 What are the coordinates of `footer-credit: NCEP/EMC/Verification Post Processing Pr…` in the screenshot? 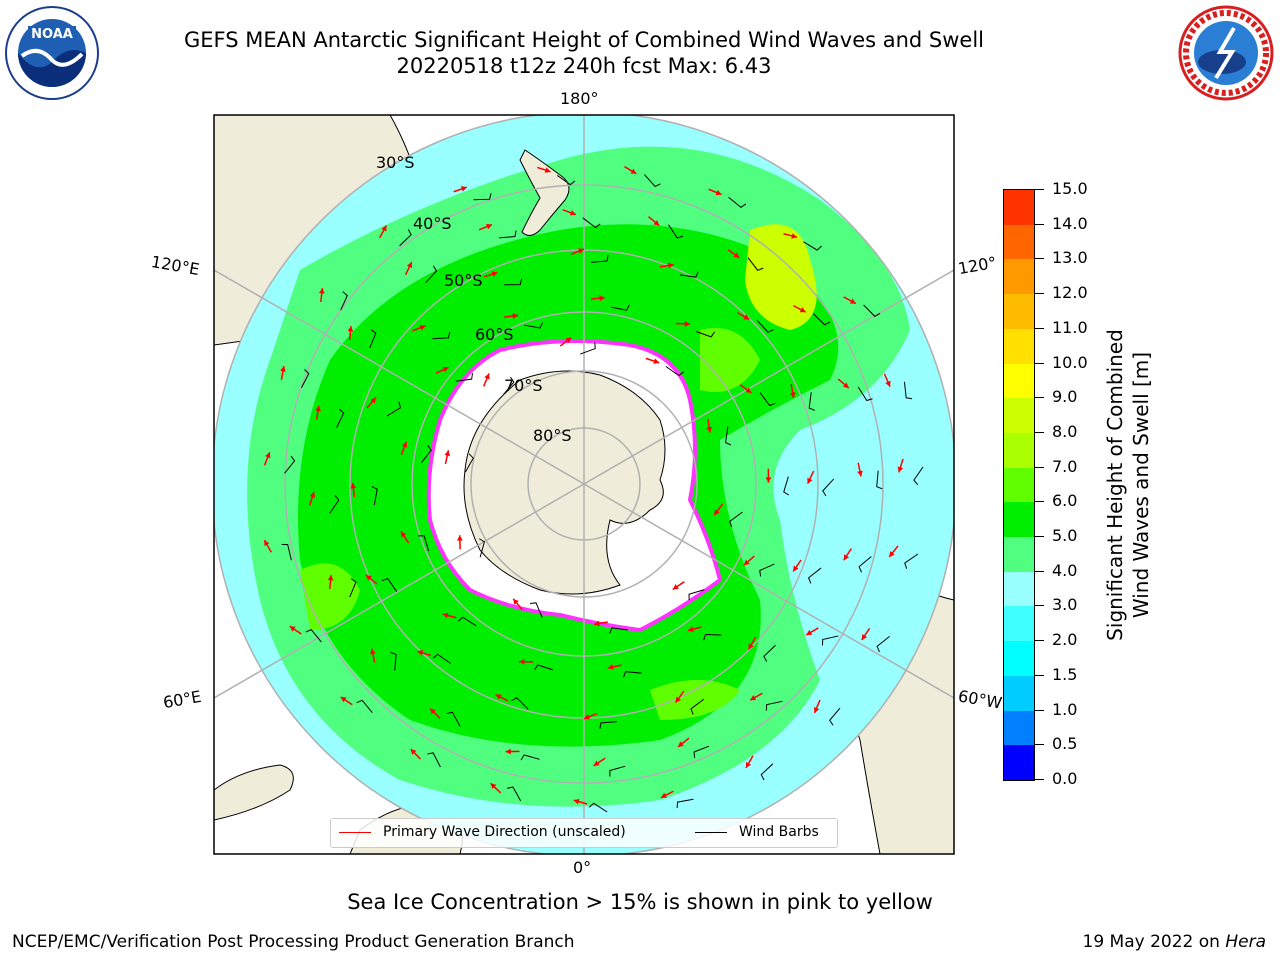 It's located at (293, 942).